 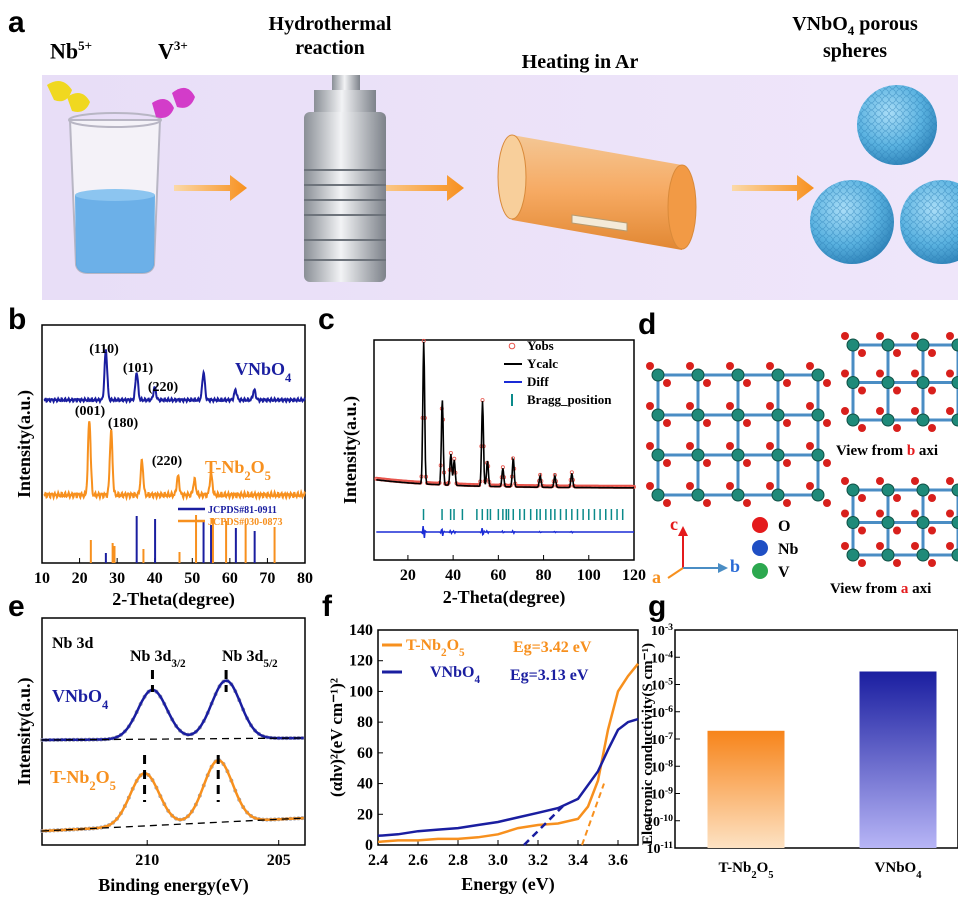 What do you see at coordinates (361, 661) in the screenshot?
I see `y-tick-label: 120` at bounding box center [361, 661].